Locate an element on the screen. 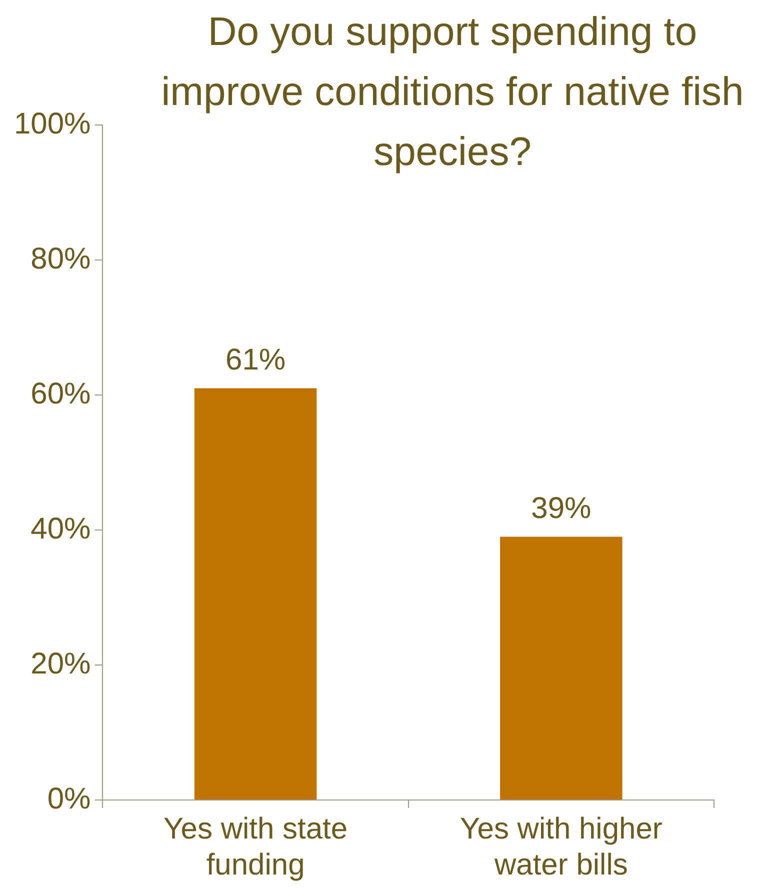 This screenshot has width=776, height=892. x-tick-label: Yes with higher water bills is located at coordinates (561, 847).